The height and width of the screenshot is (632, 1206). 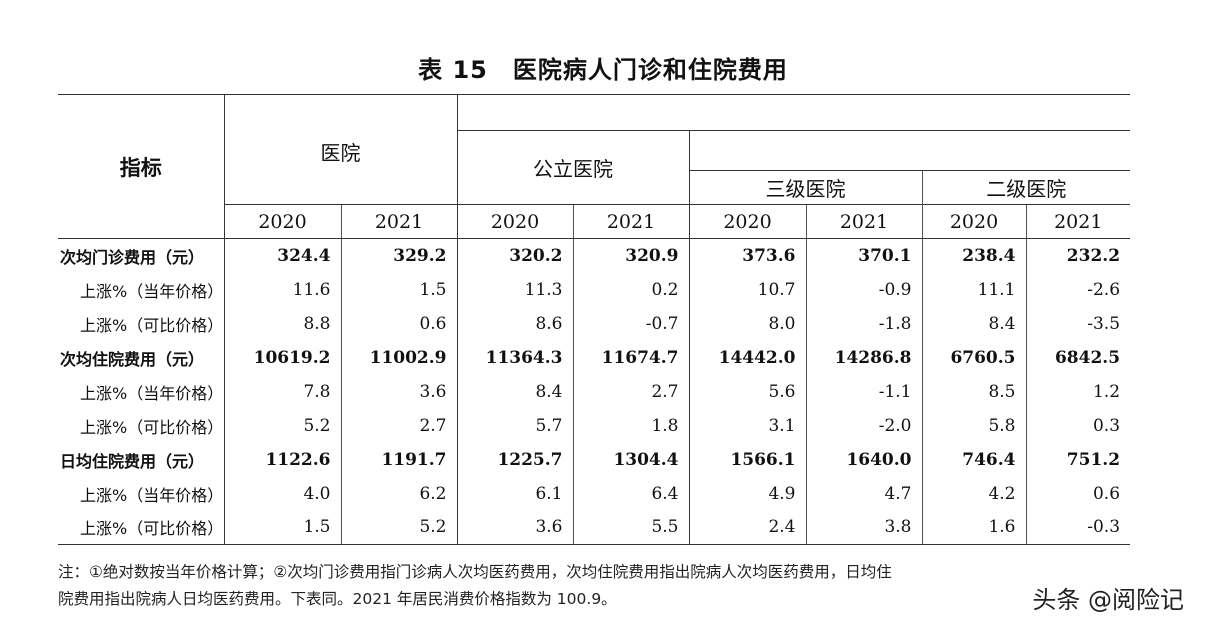 I want to click on table-cell: 0.3, so click(x=1078, y=425).